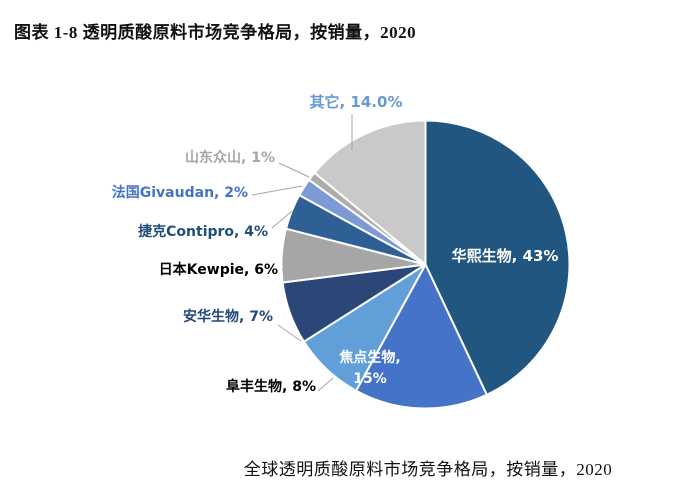 Image resolution: width=687 pixels, height=502 pixels. Describe the element at coordinates (287, 264) in the screenshot. I see `leader-line-kewpie-japan` at that location.